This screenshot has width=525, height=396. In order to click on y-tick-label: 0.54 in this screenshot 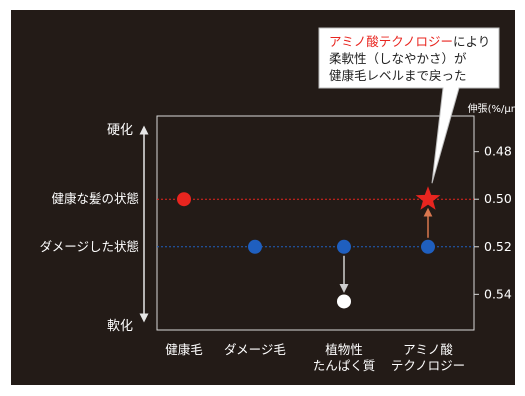, I will do `click(498, 293)`.